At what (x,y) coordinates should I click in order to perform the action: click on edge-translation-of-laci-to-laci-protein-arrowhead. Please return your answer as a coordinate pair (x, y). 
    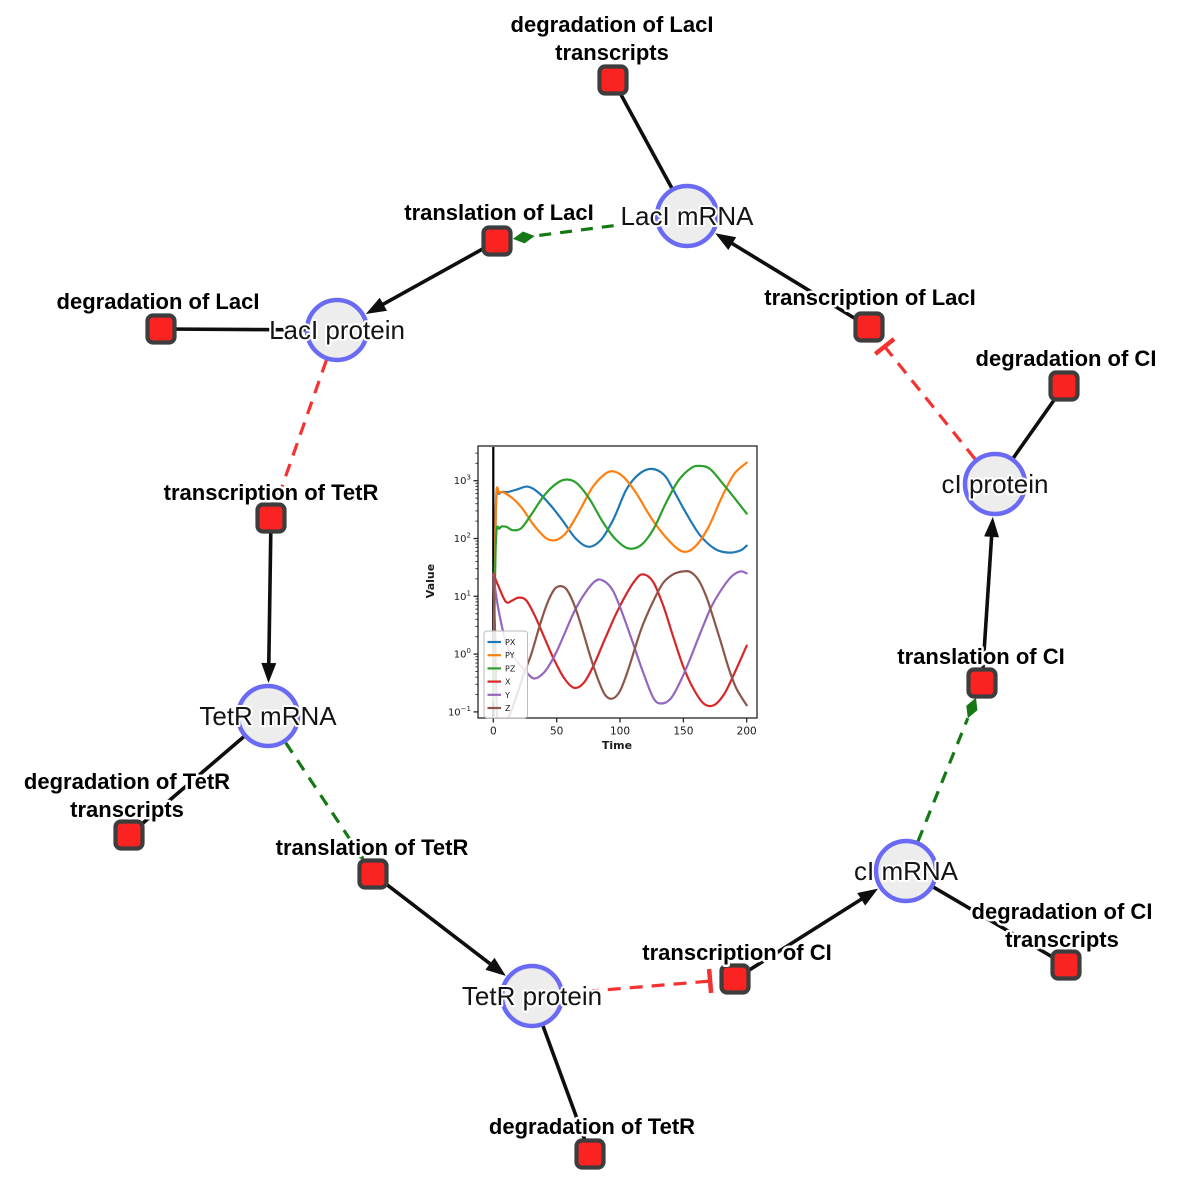
    Looking at the image, I should click on (376, 305).